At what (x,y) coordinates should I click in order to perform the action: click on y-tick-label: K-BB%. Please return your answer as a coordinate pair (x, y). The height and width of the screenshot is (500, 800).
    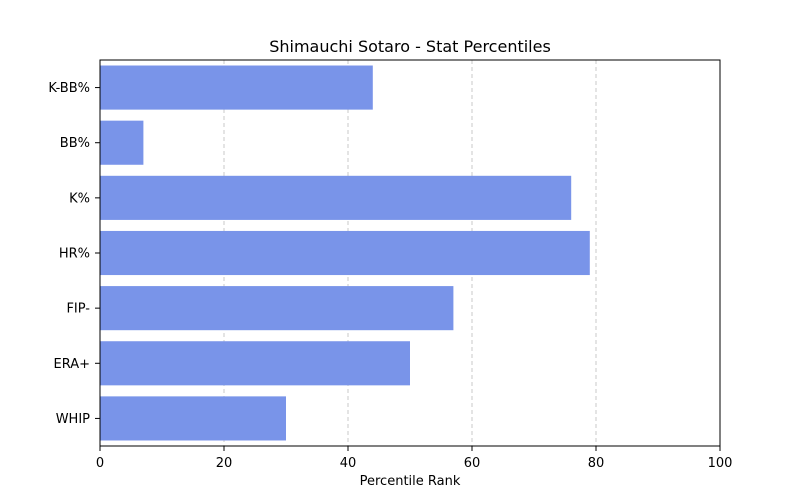
    Looking at the image, I should click on (69, 88).